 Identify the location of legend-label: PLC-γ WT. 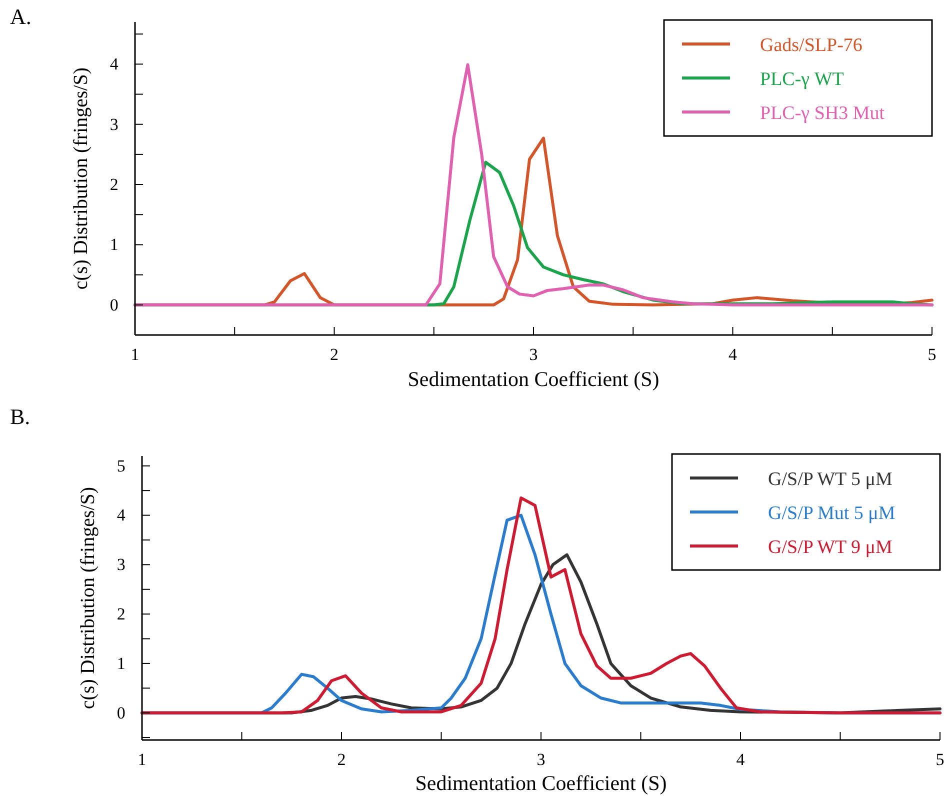
(802, 79).